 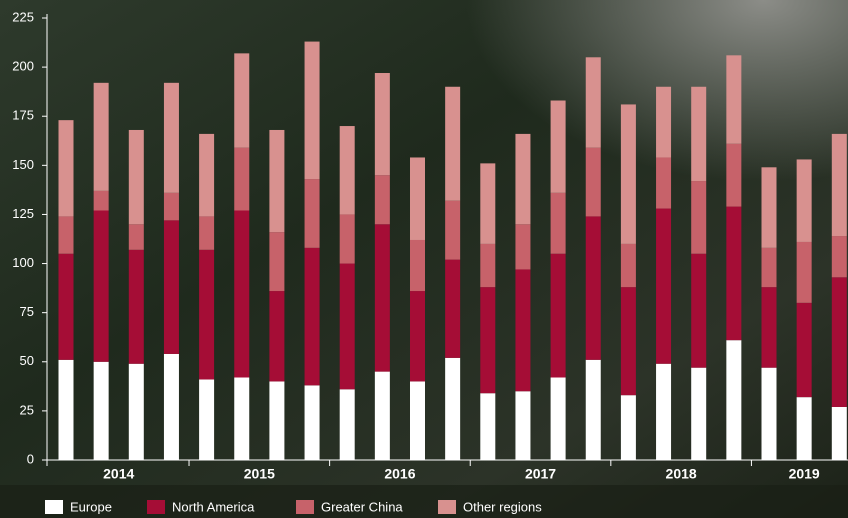 I want to click on year-label: 2018, so click(x=681, y=474).